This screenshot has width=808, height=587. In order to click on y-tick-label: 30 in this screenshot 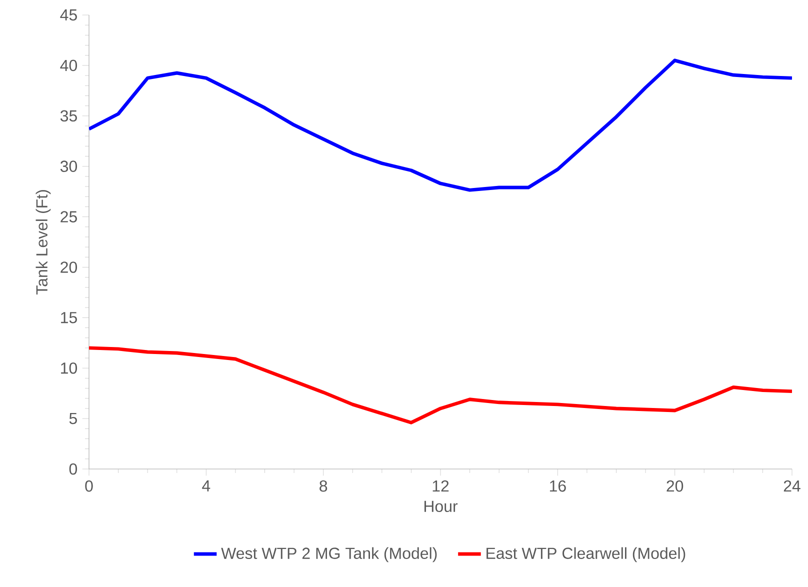, I will do `click(69, 166)`.